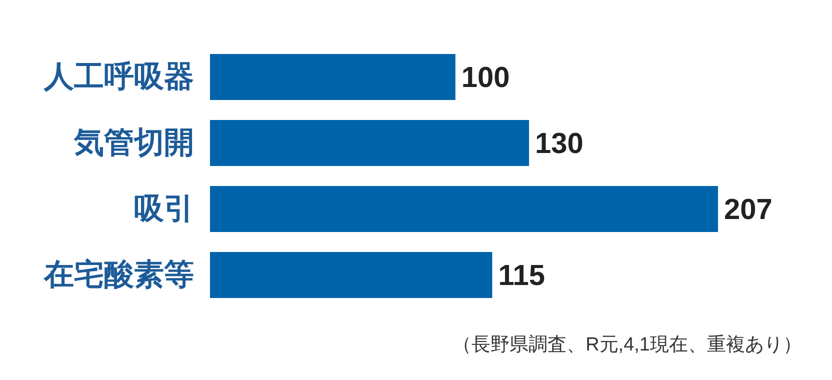  Describe the element at coordinates (134, 143) in the screenshot. I see `category-label: 気管切開` at that location.